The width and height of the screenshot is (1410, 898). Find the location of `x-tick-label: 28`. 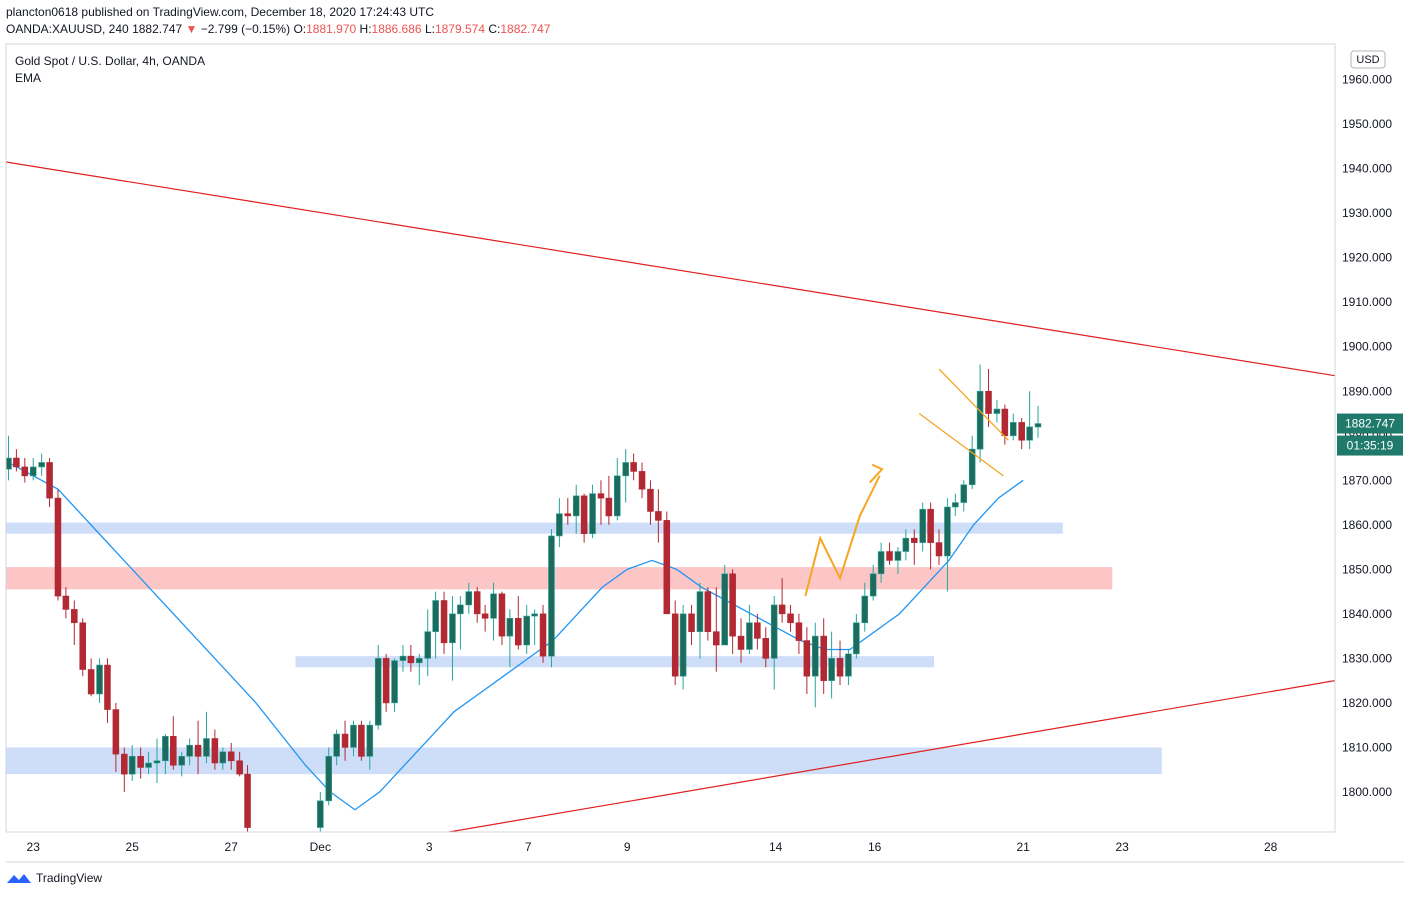

x-tick-label: 28 is located at coordinates (1271, 847).